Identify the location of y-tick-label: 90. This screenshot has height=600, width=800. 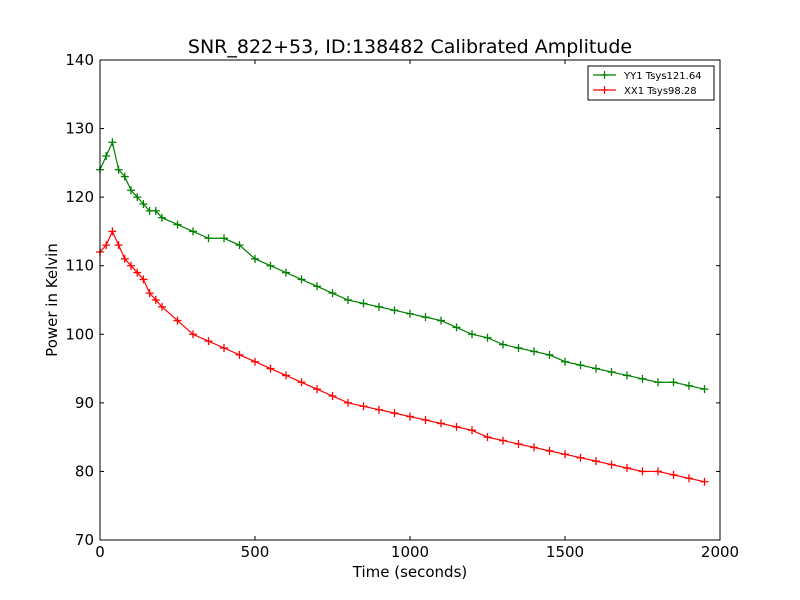
(84, 403).